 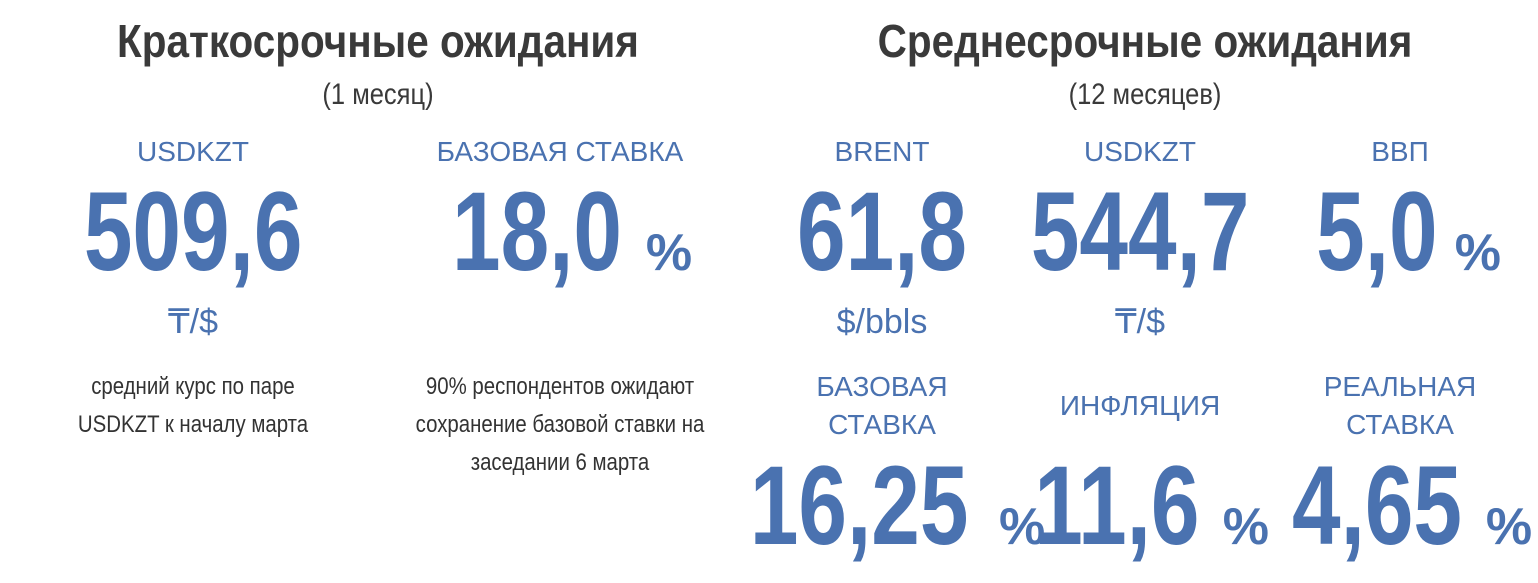 I want to click on metric-value: 11,6%, so click(x=1140, y=506).